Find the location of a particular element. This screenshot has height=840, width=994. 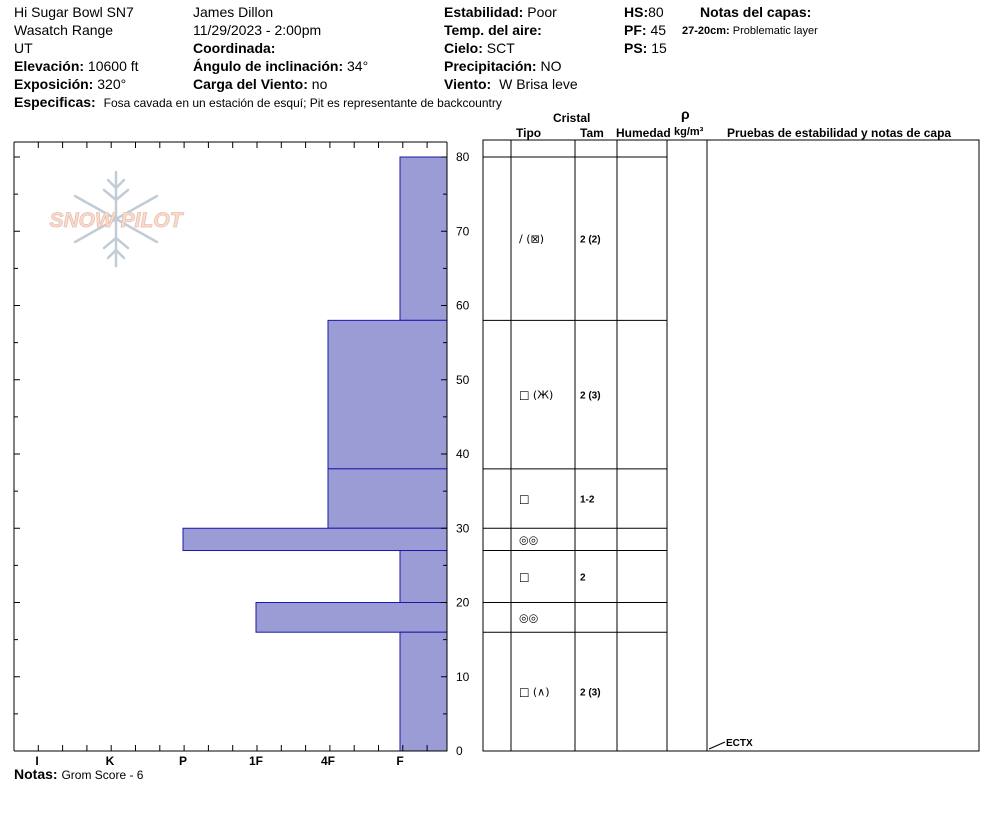

wind: Viento: W Brisa leve is located at coordinates (511, 84).